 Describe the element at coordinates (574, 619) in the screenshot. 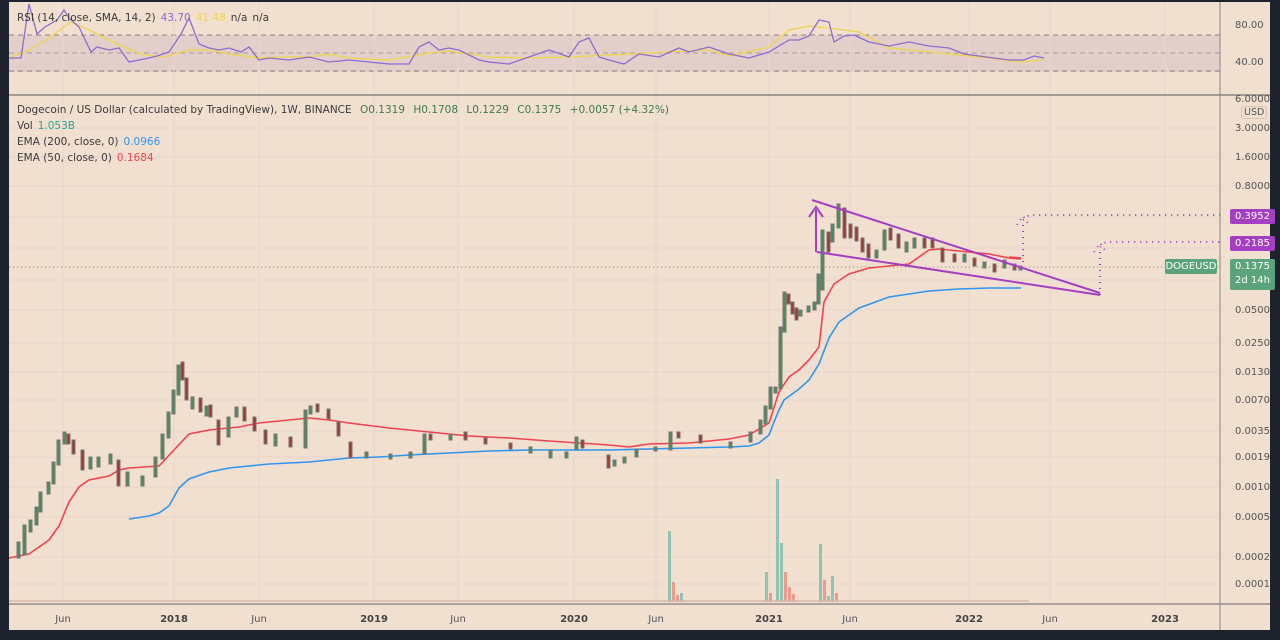

I see `xtick: 2020` at that location.